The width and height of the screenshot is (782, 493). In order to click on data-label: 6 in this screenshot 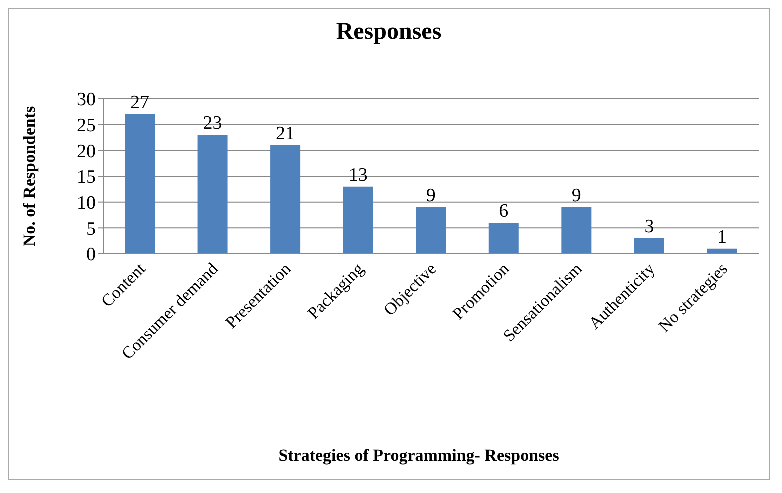, I will do `click(504, 211)`.